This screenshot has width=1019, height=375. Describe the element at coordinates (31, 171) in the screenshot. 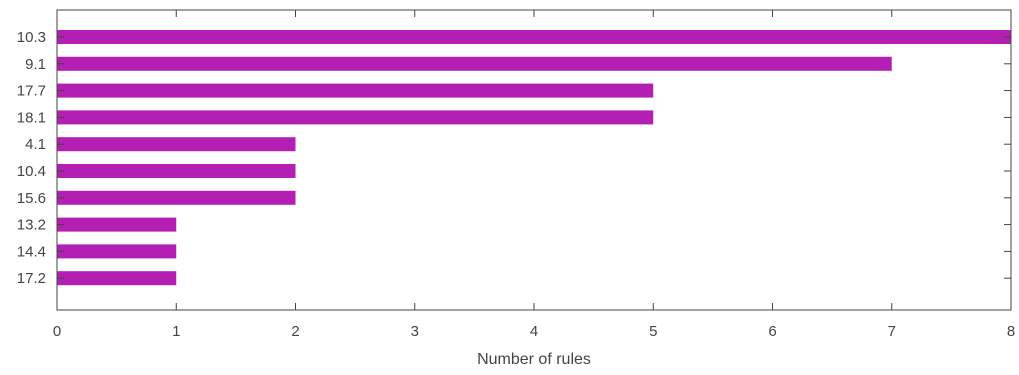

I see `y-tick-label: 10.4` at that location.